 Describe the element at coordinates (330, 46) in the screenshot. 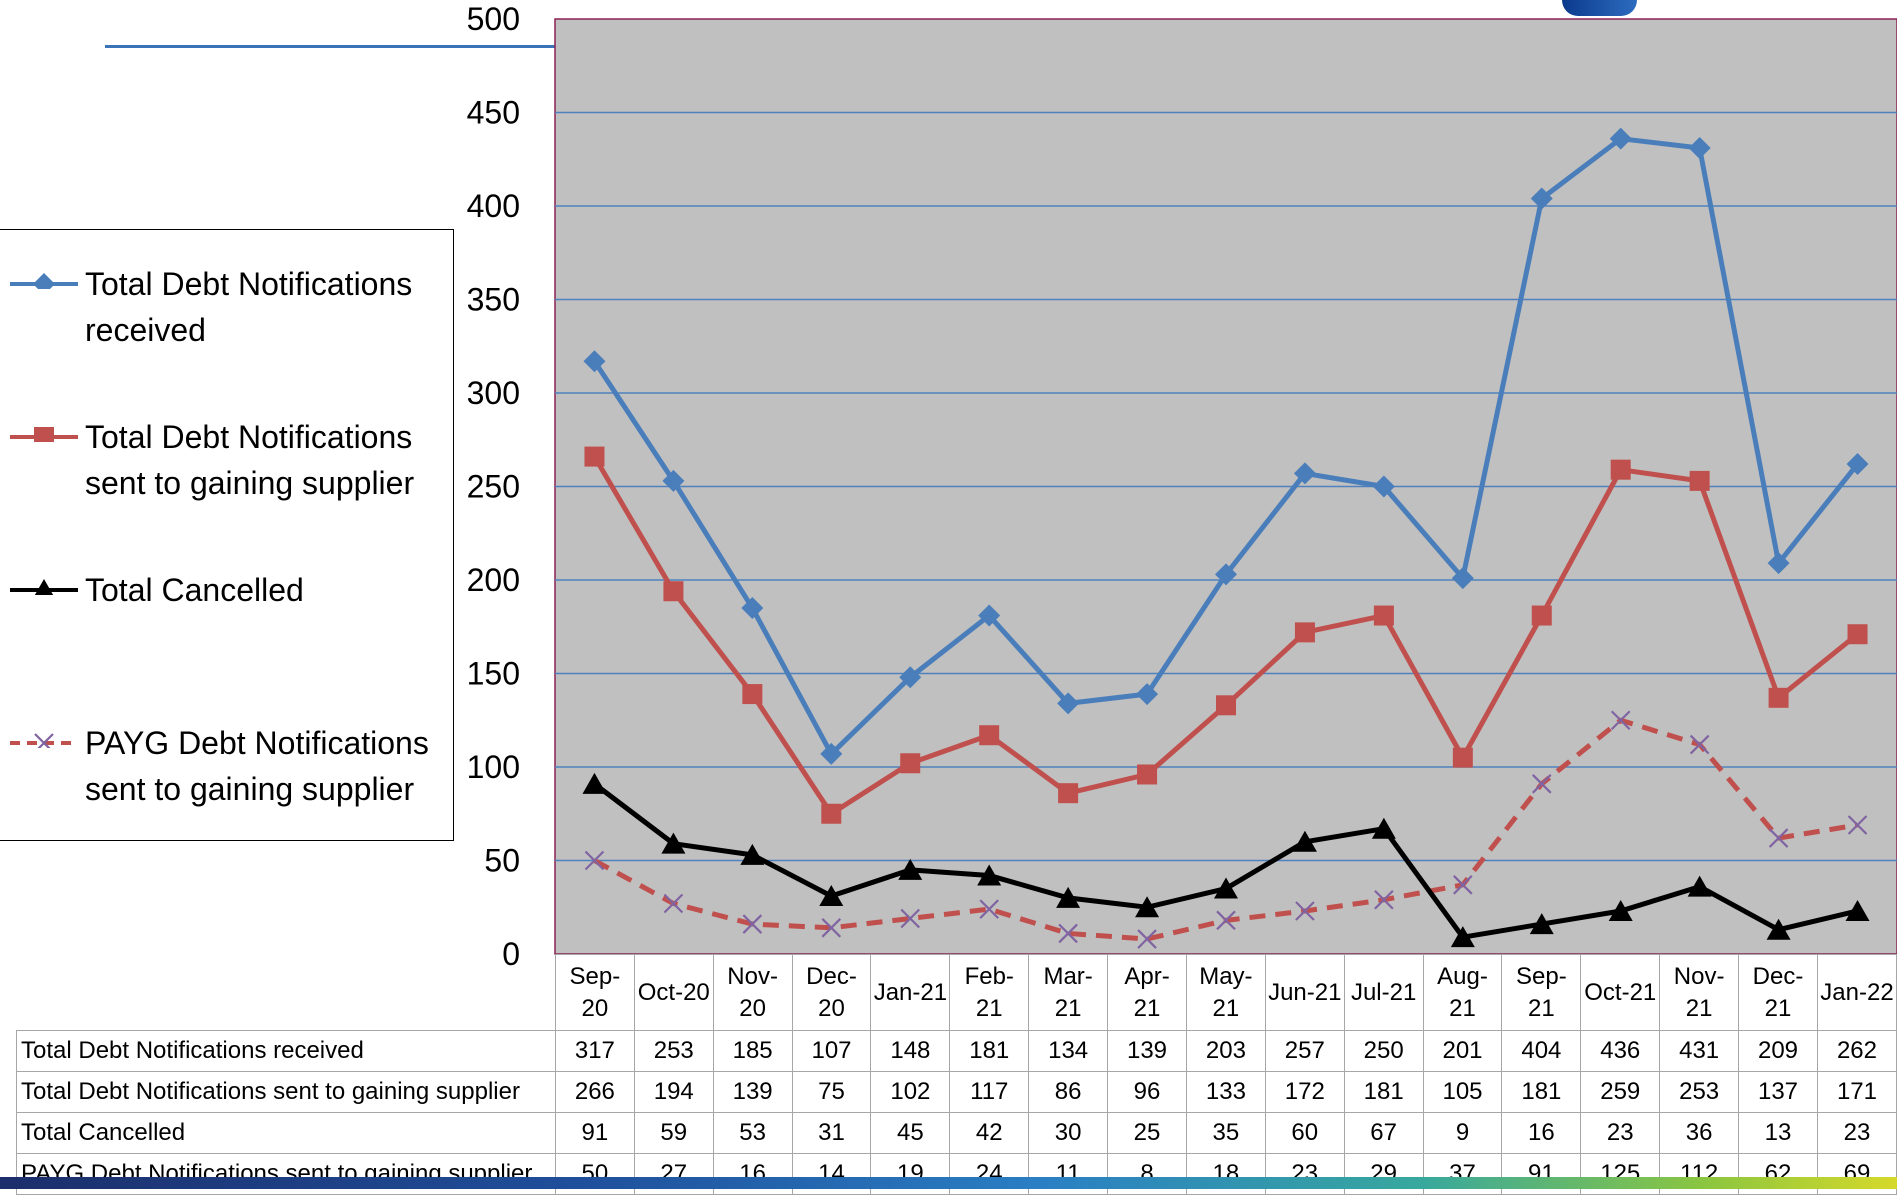

I see `header-rule` at that location.